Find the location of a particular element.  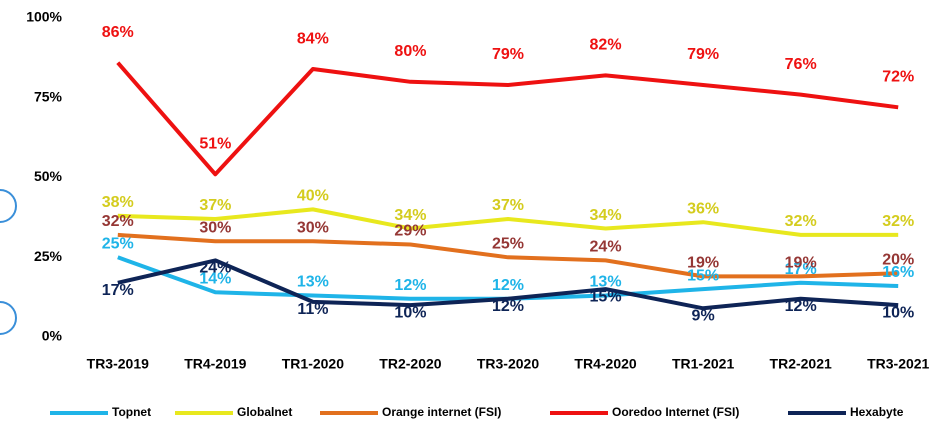

legend-label: Orange internet (FSI) is located at coordinates (441, 412).